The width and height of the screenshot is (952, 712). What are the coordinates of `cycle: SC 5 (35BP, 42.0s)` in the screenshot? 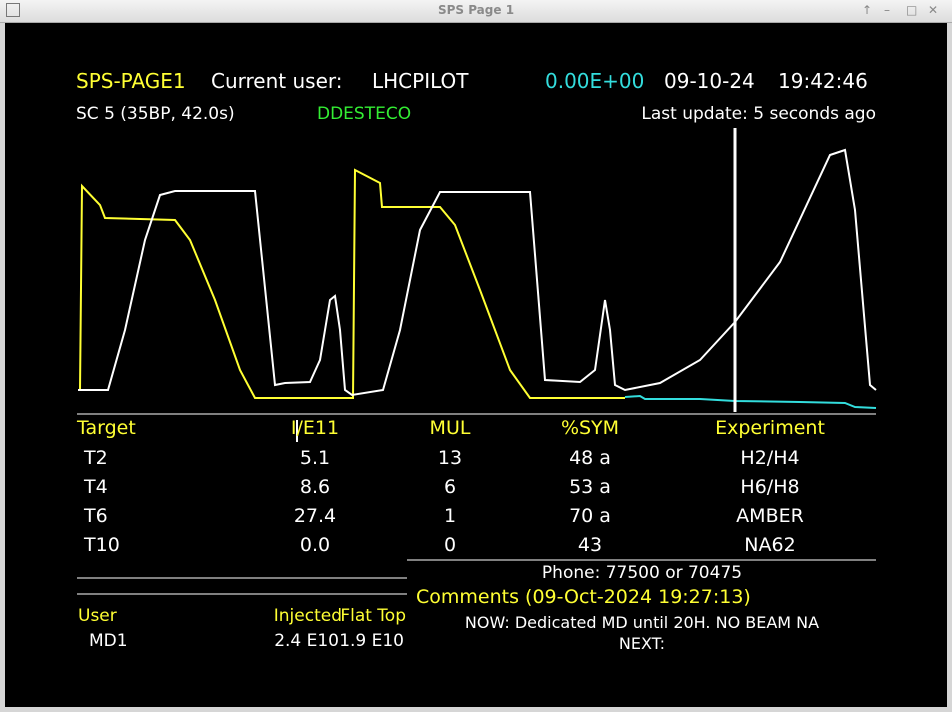 It's located at (155, 114).